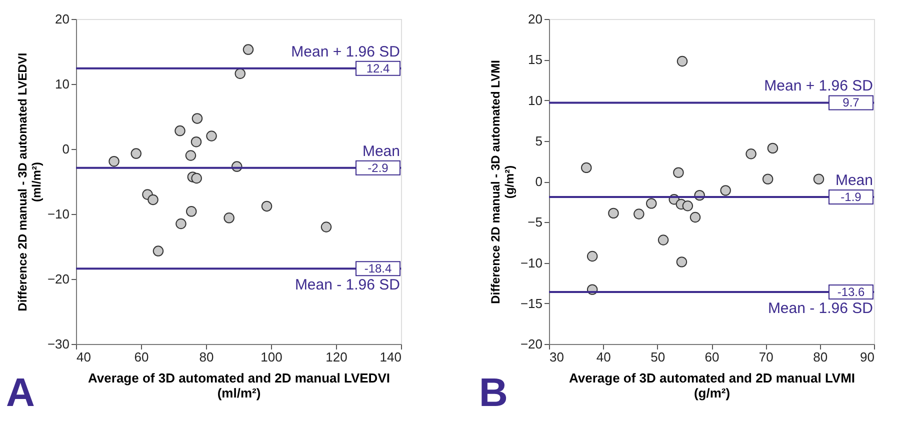  I want to click on x-axis-title: Average of 3D automated and 2D manual LVEDVI (ml/m²), so click(239, 385).